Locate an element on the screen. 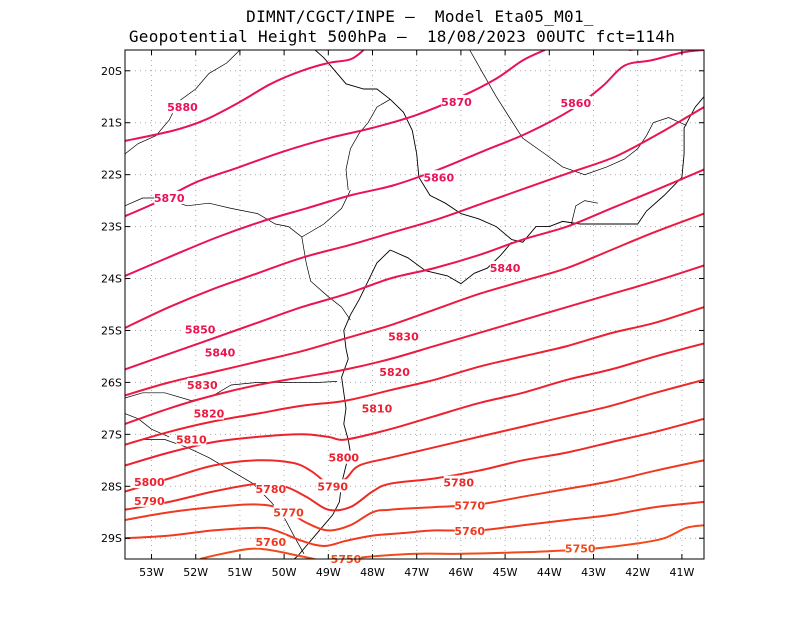 The image size is (800, 618). lat-label: 20S is located at coordinates (111, 71).